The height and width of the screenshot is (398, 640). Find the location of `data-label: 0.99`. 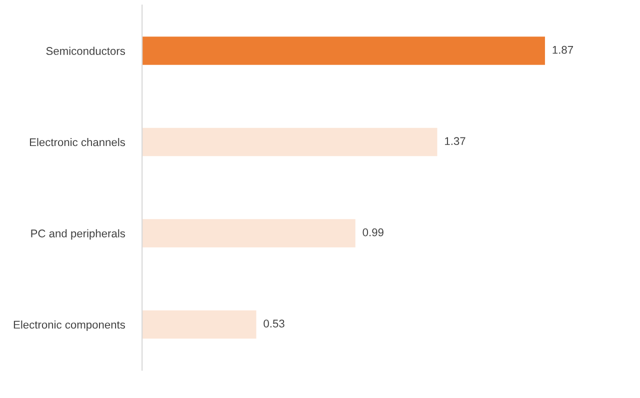

data-label: 0.99 is located at coordinates (373, 232).